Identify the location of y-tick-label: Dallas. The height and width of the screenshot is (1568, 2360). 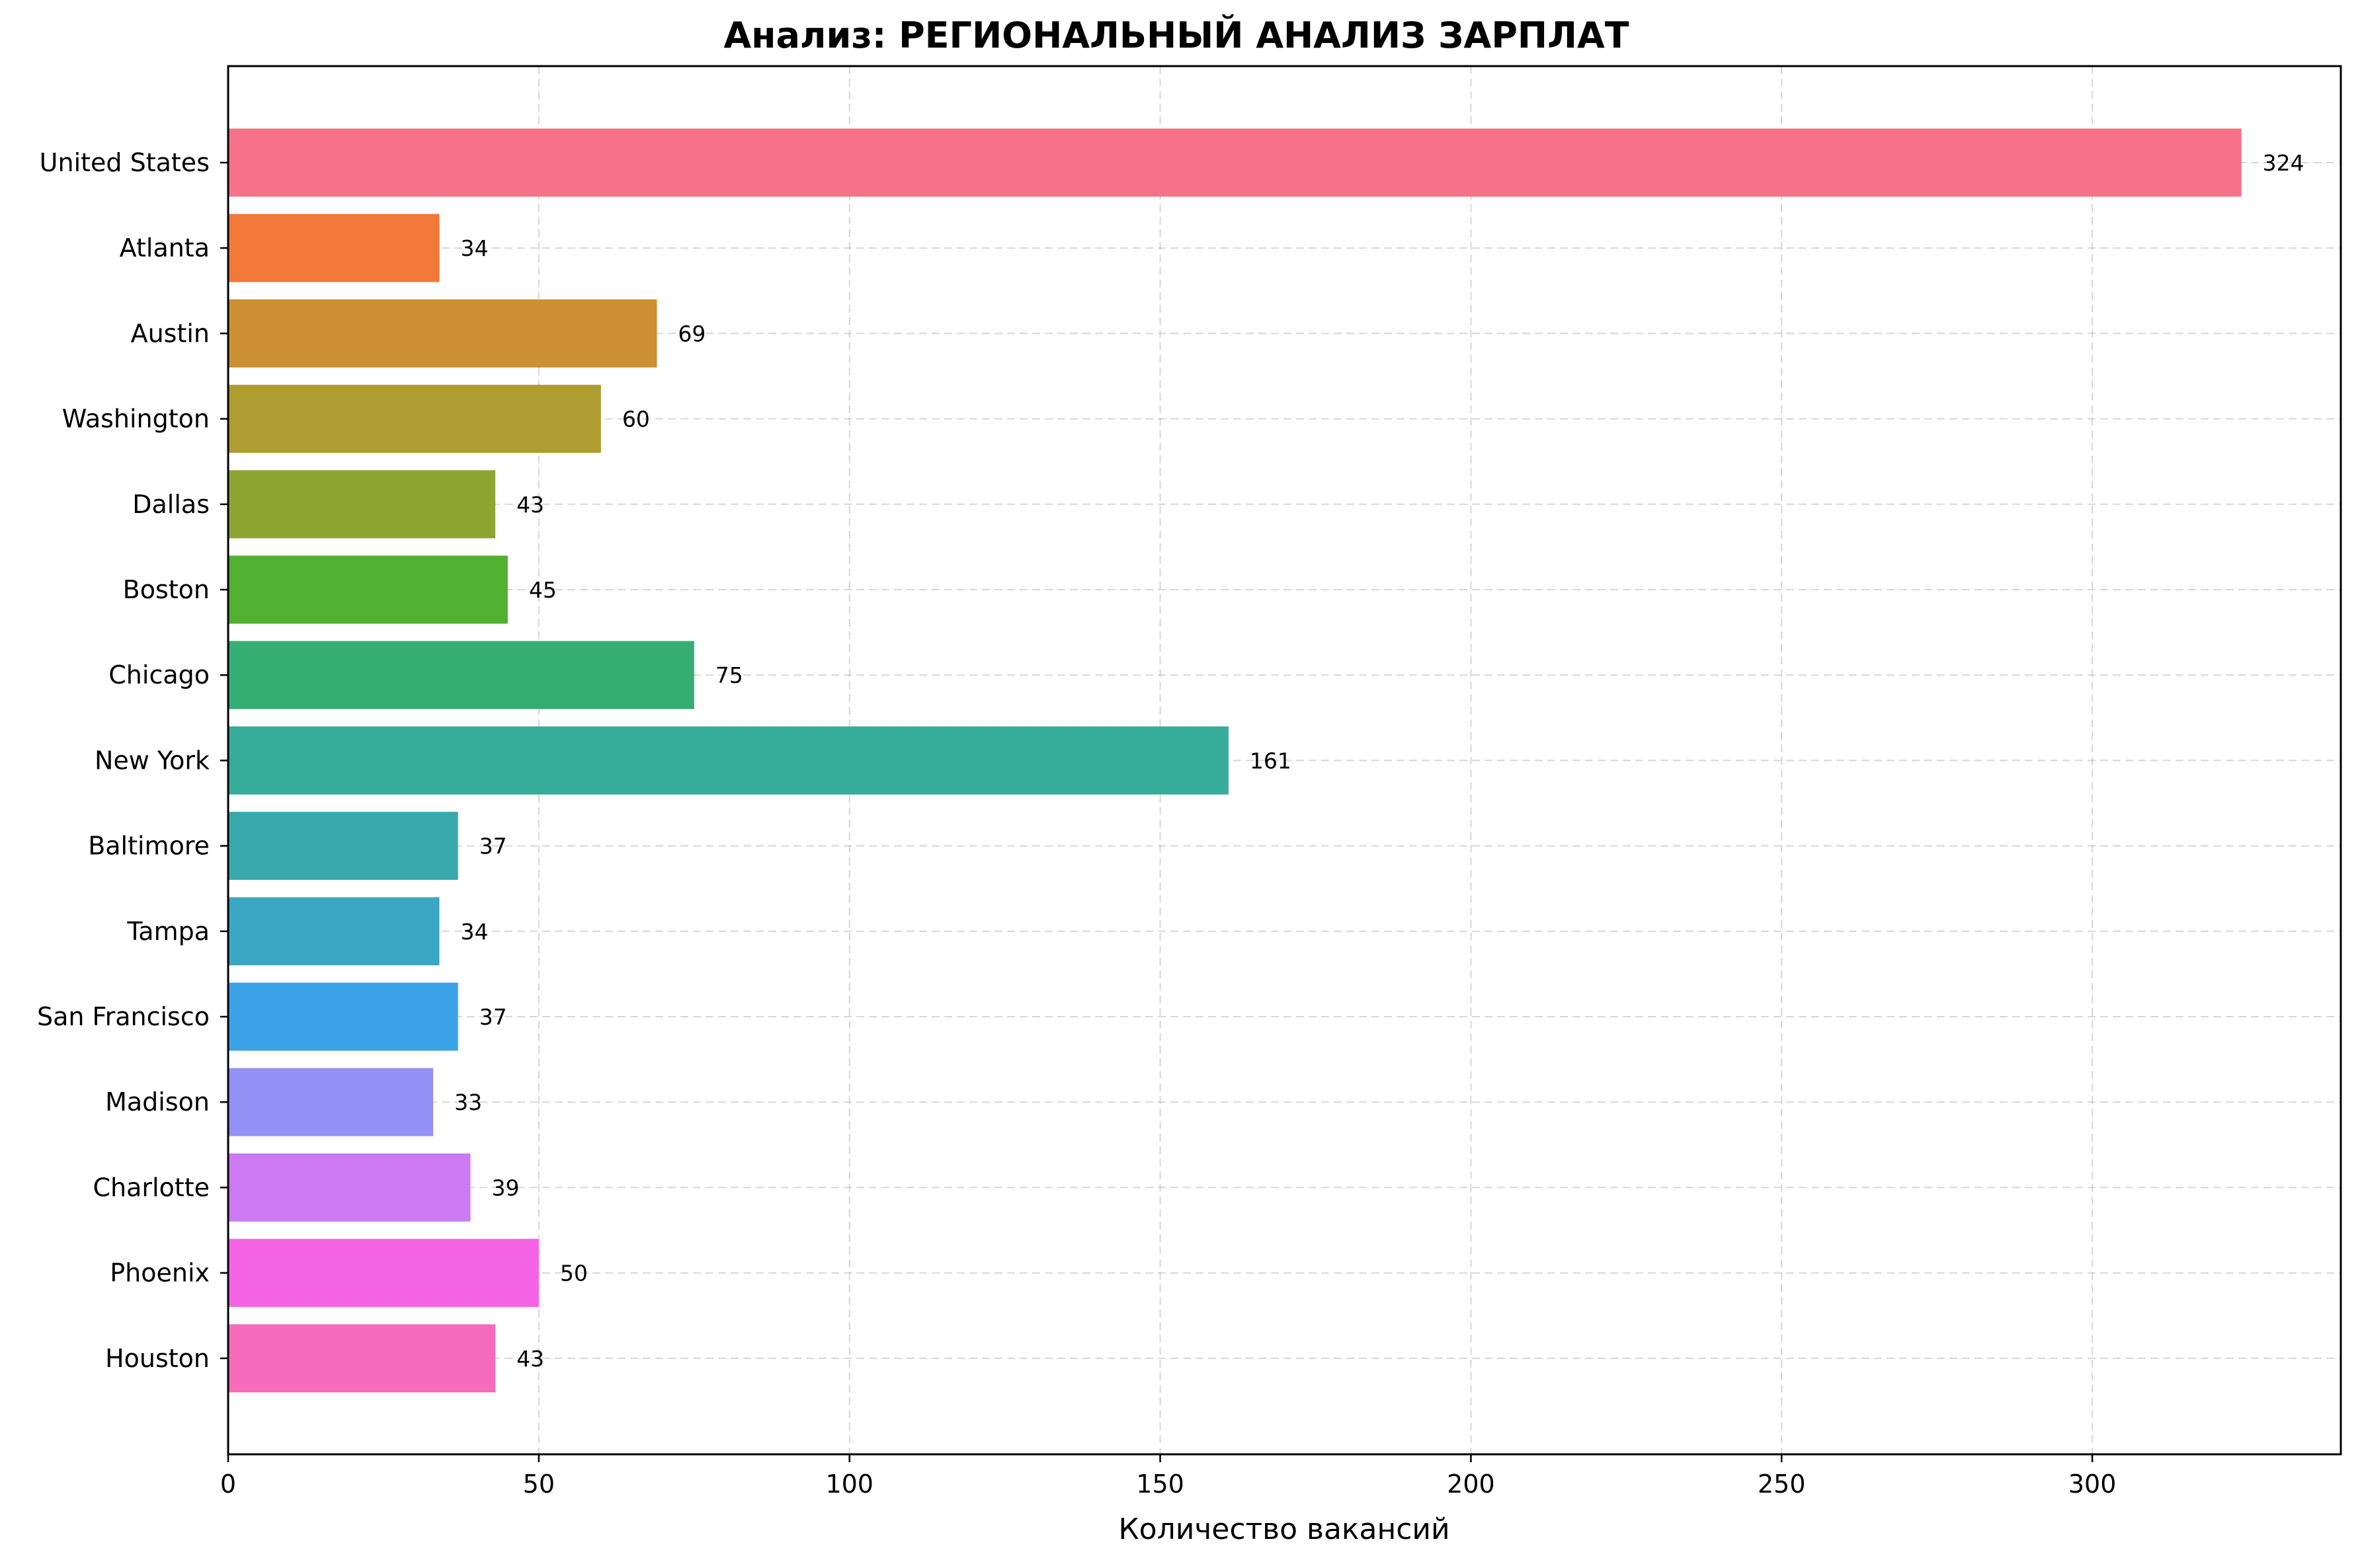
(171, 504).